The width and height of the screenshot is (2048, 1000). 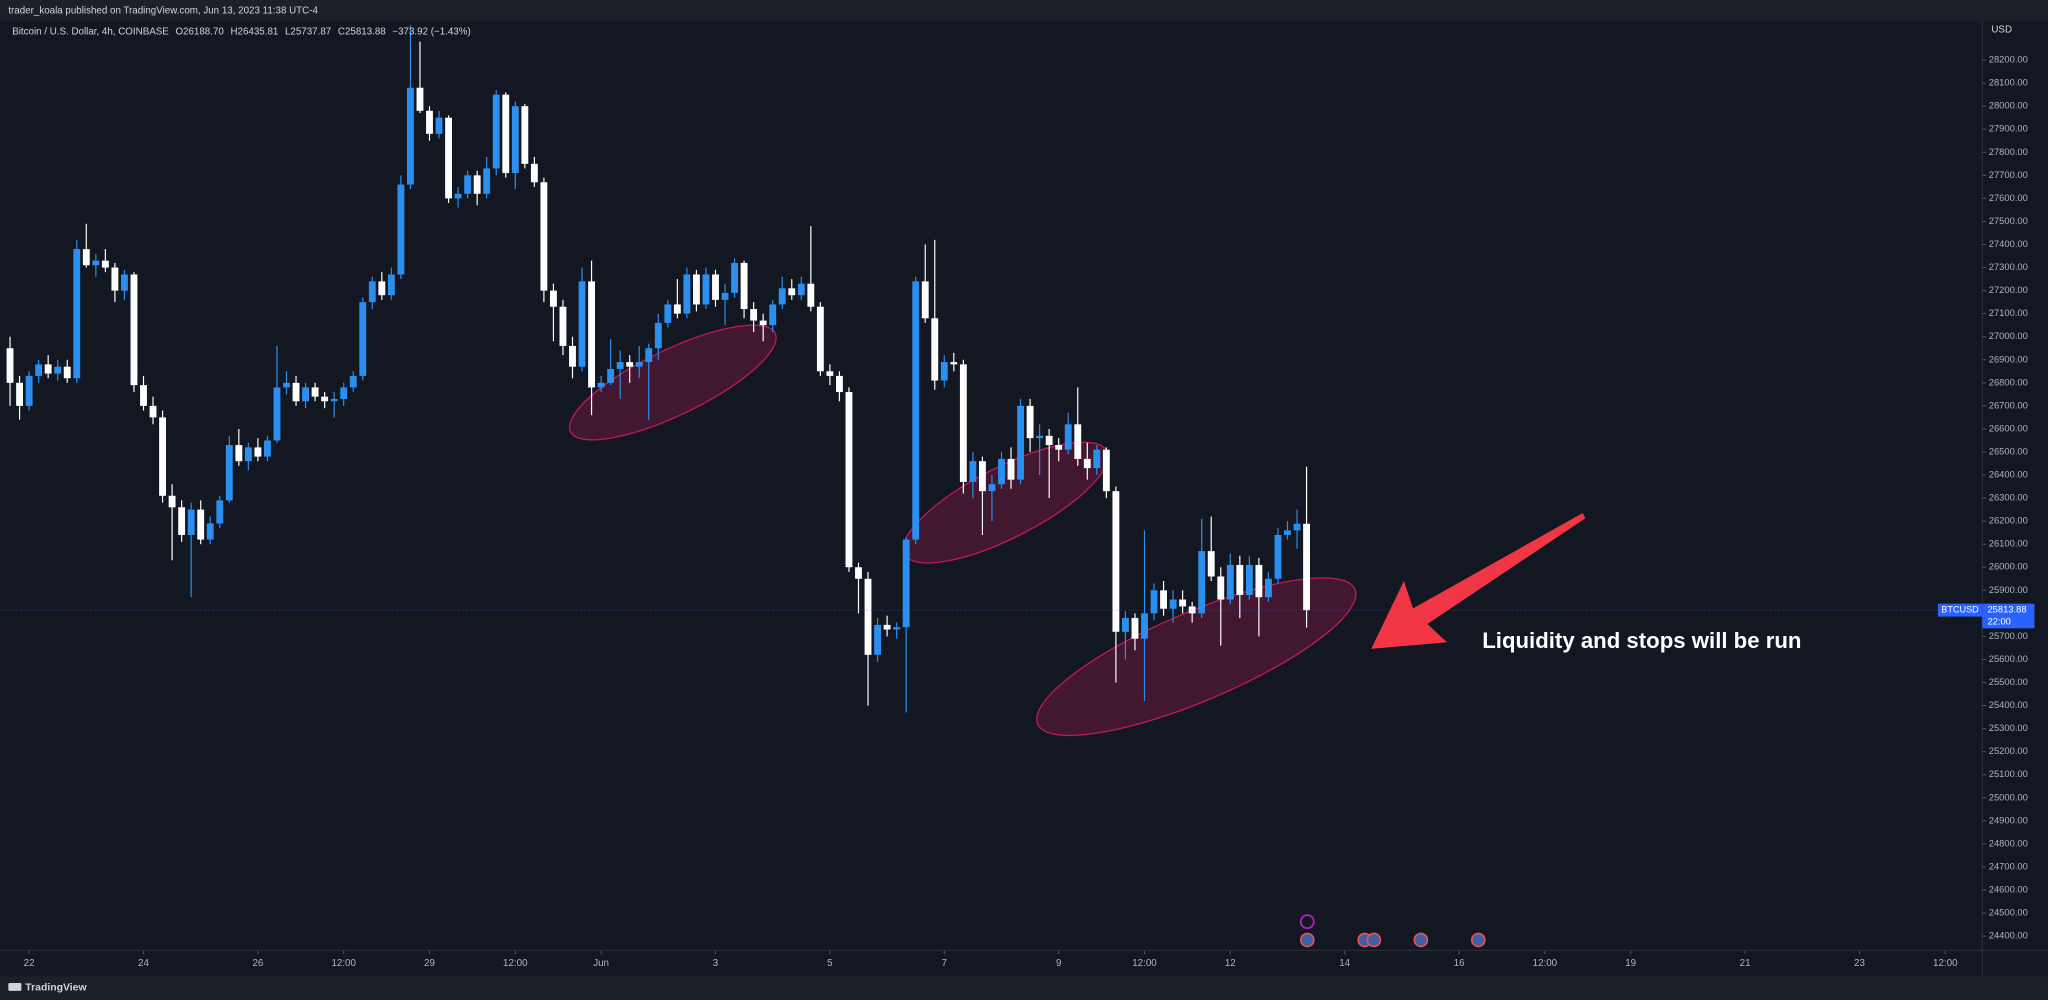 I want to click on y-tick-label: 24600.00, so click(x=2008, y=888).